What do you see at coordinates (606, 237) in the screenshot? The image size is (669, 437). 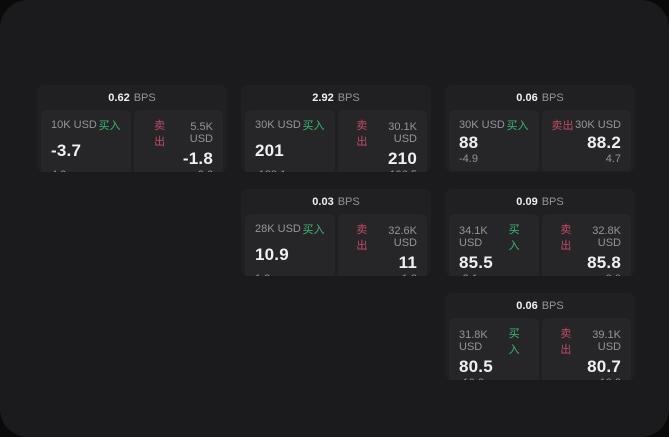 I see `sell-amount-label: 32.8K USD` at bounding box center [606, 237].